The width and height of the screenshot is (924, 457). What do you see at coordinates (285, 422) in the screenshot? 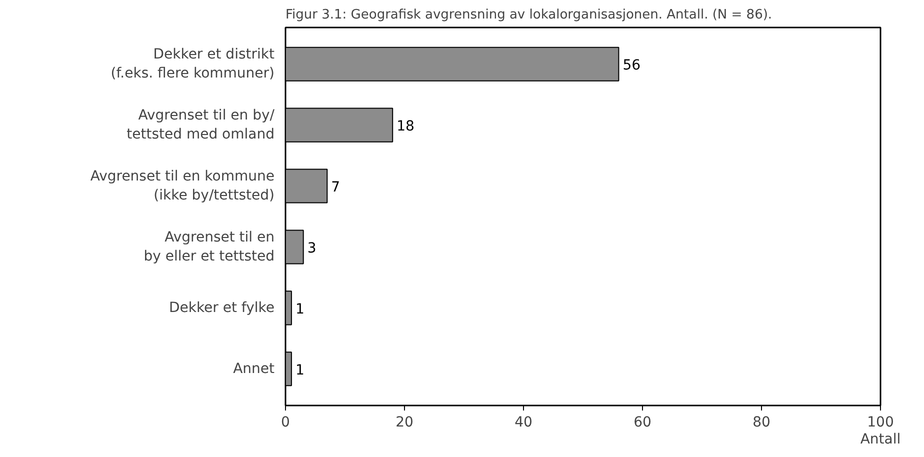
I see `x-tick-label: 0` at bounding box center [285, 422].